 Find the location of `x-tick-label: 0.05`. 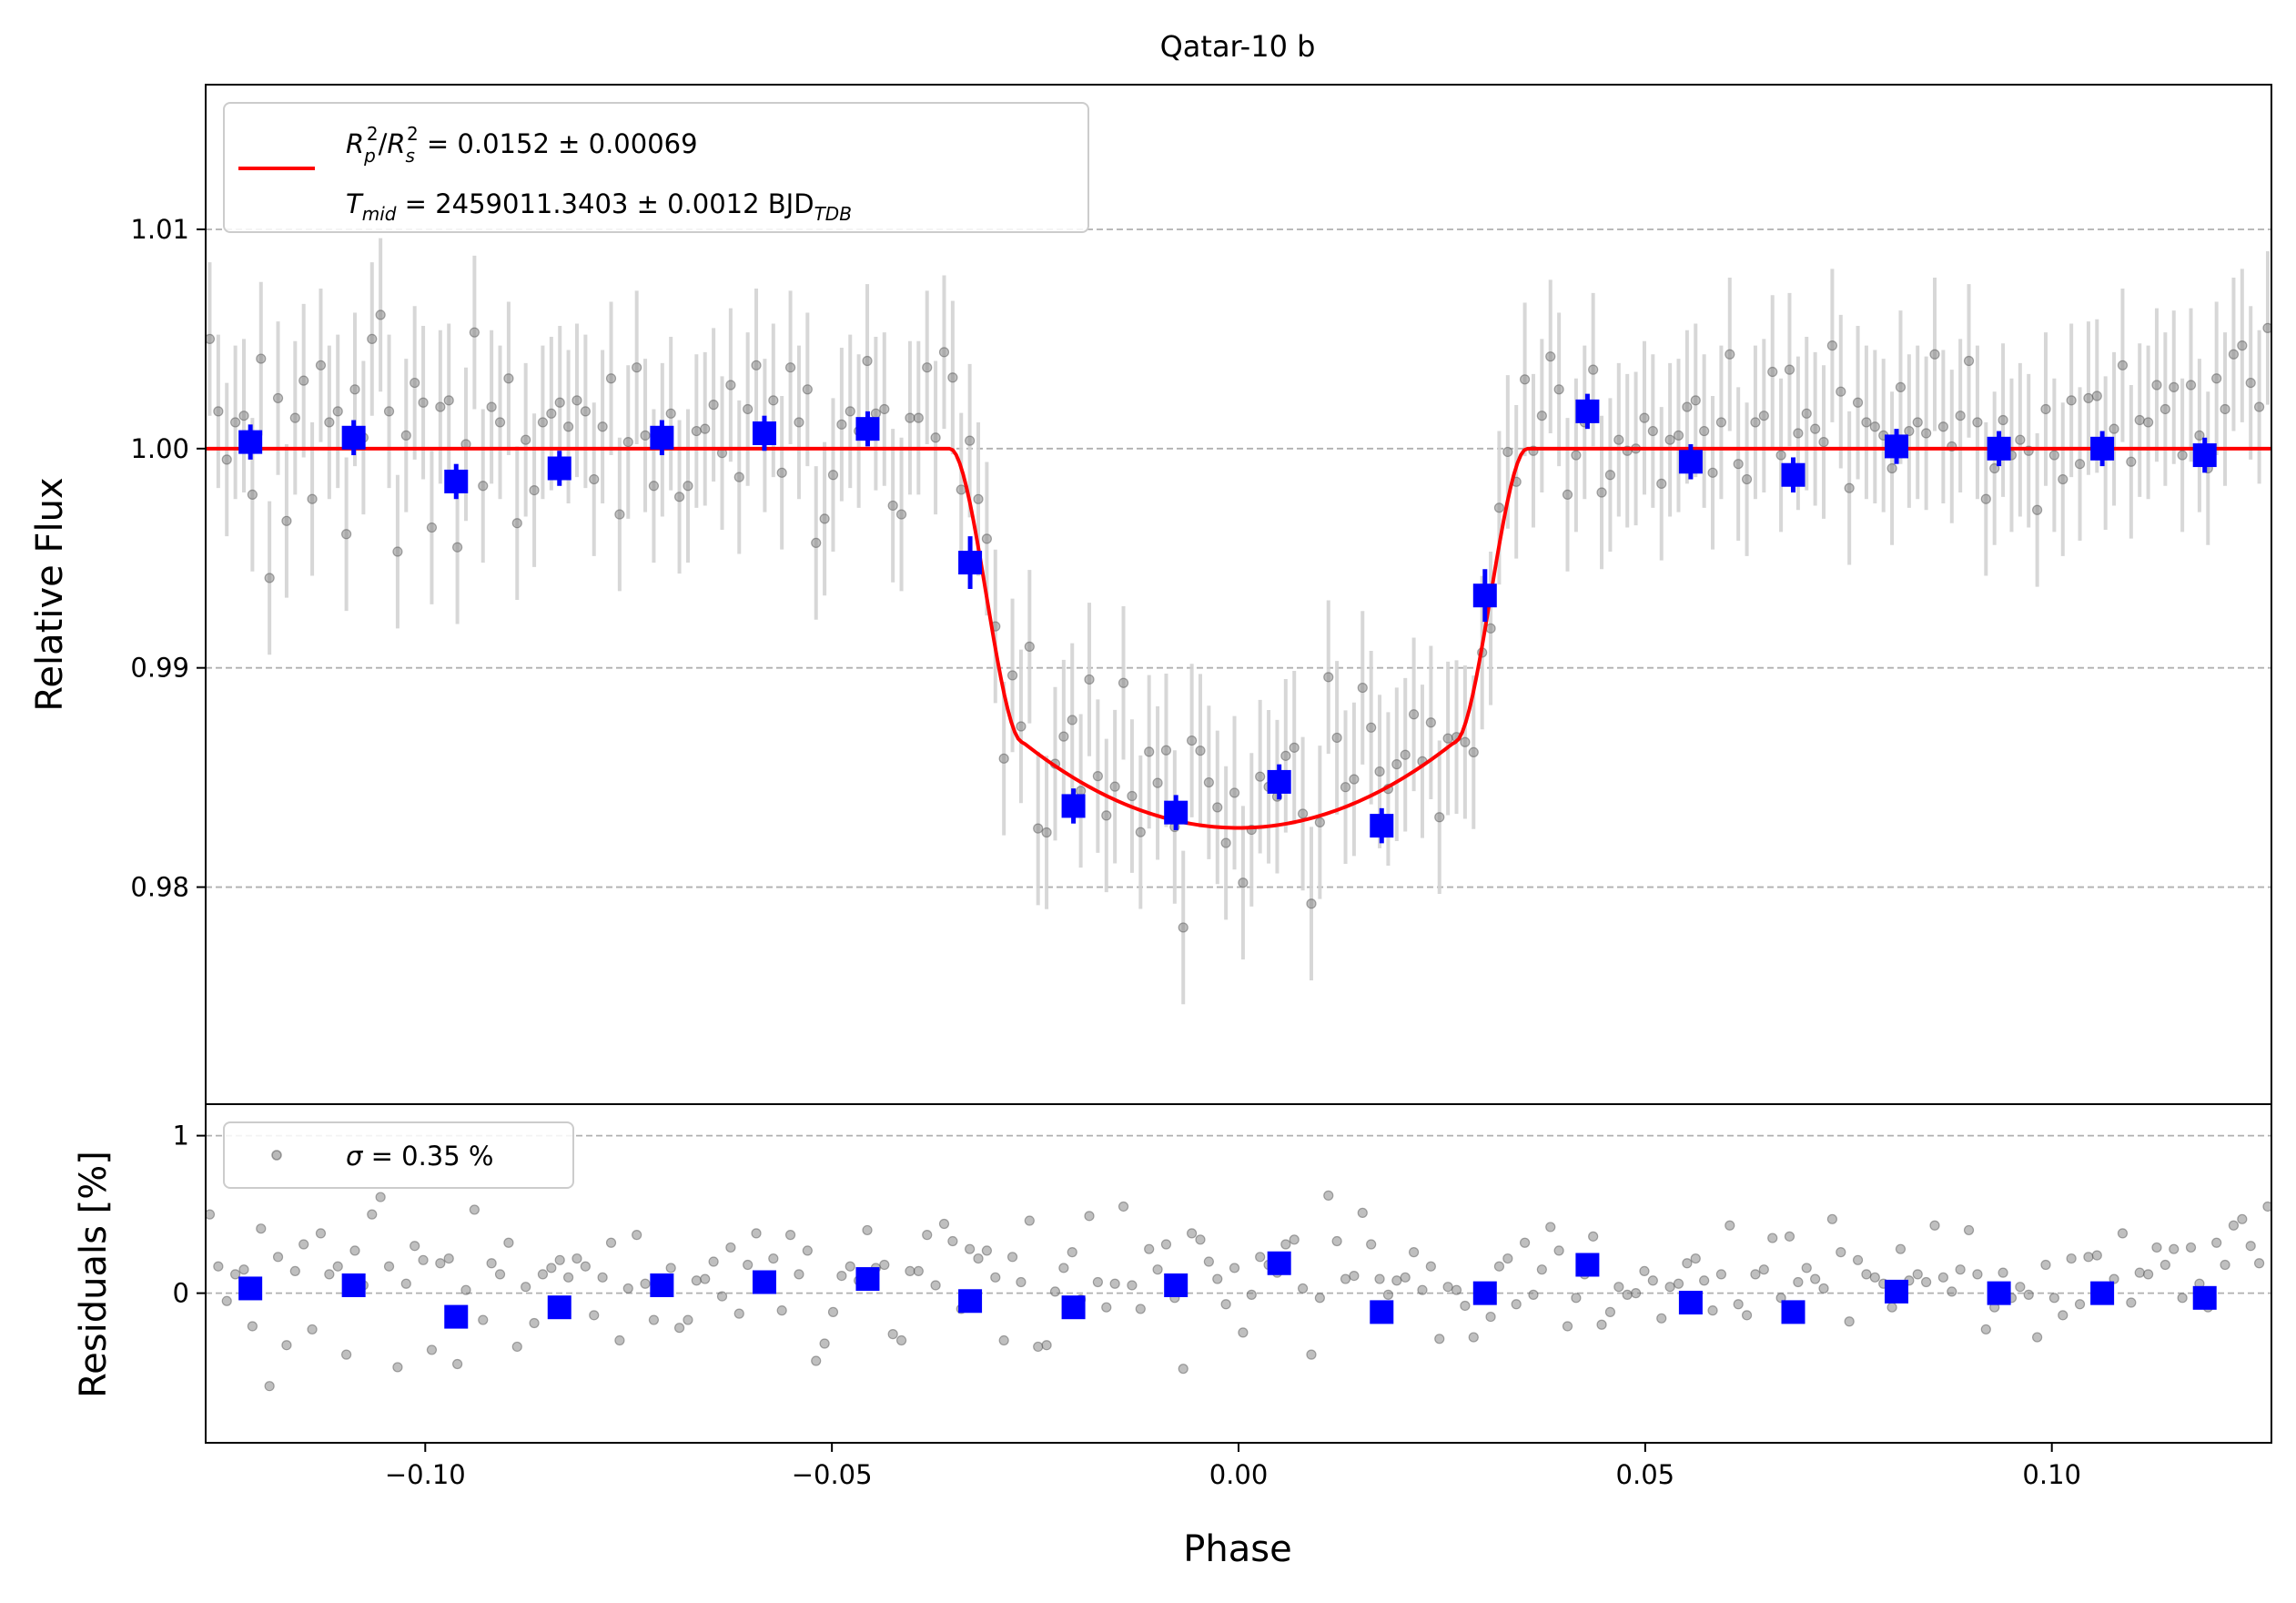

x-tick-label: 0.05 is located at coordinates (1646, 1474).